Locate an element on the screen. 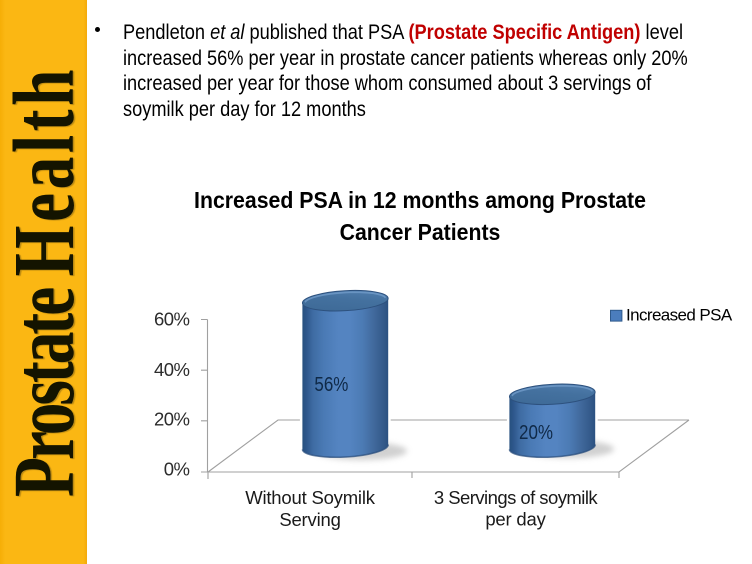  svg-text: 3 Servings of soymilk is located at coordinates (516, 497).